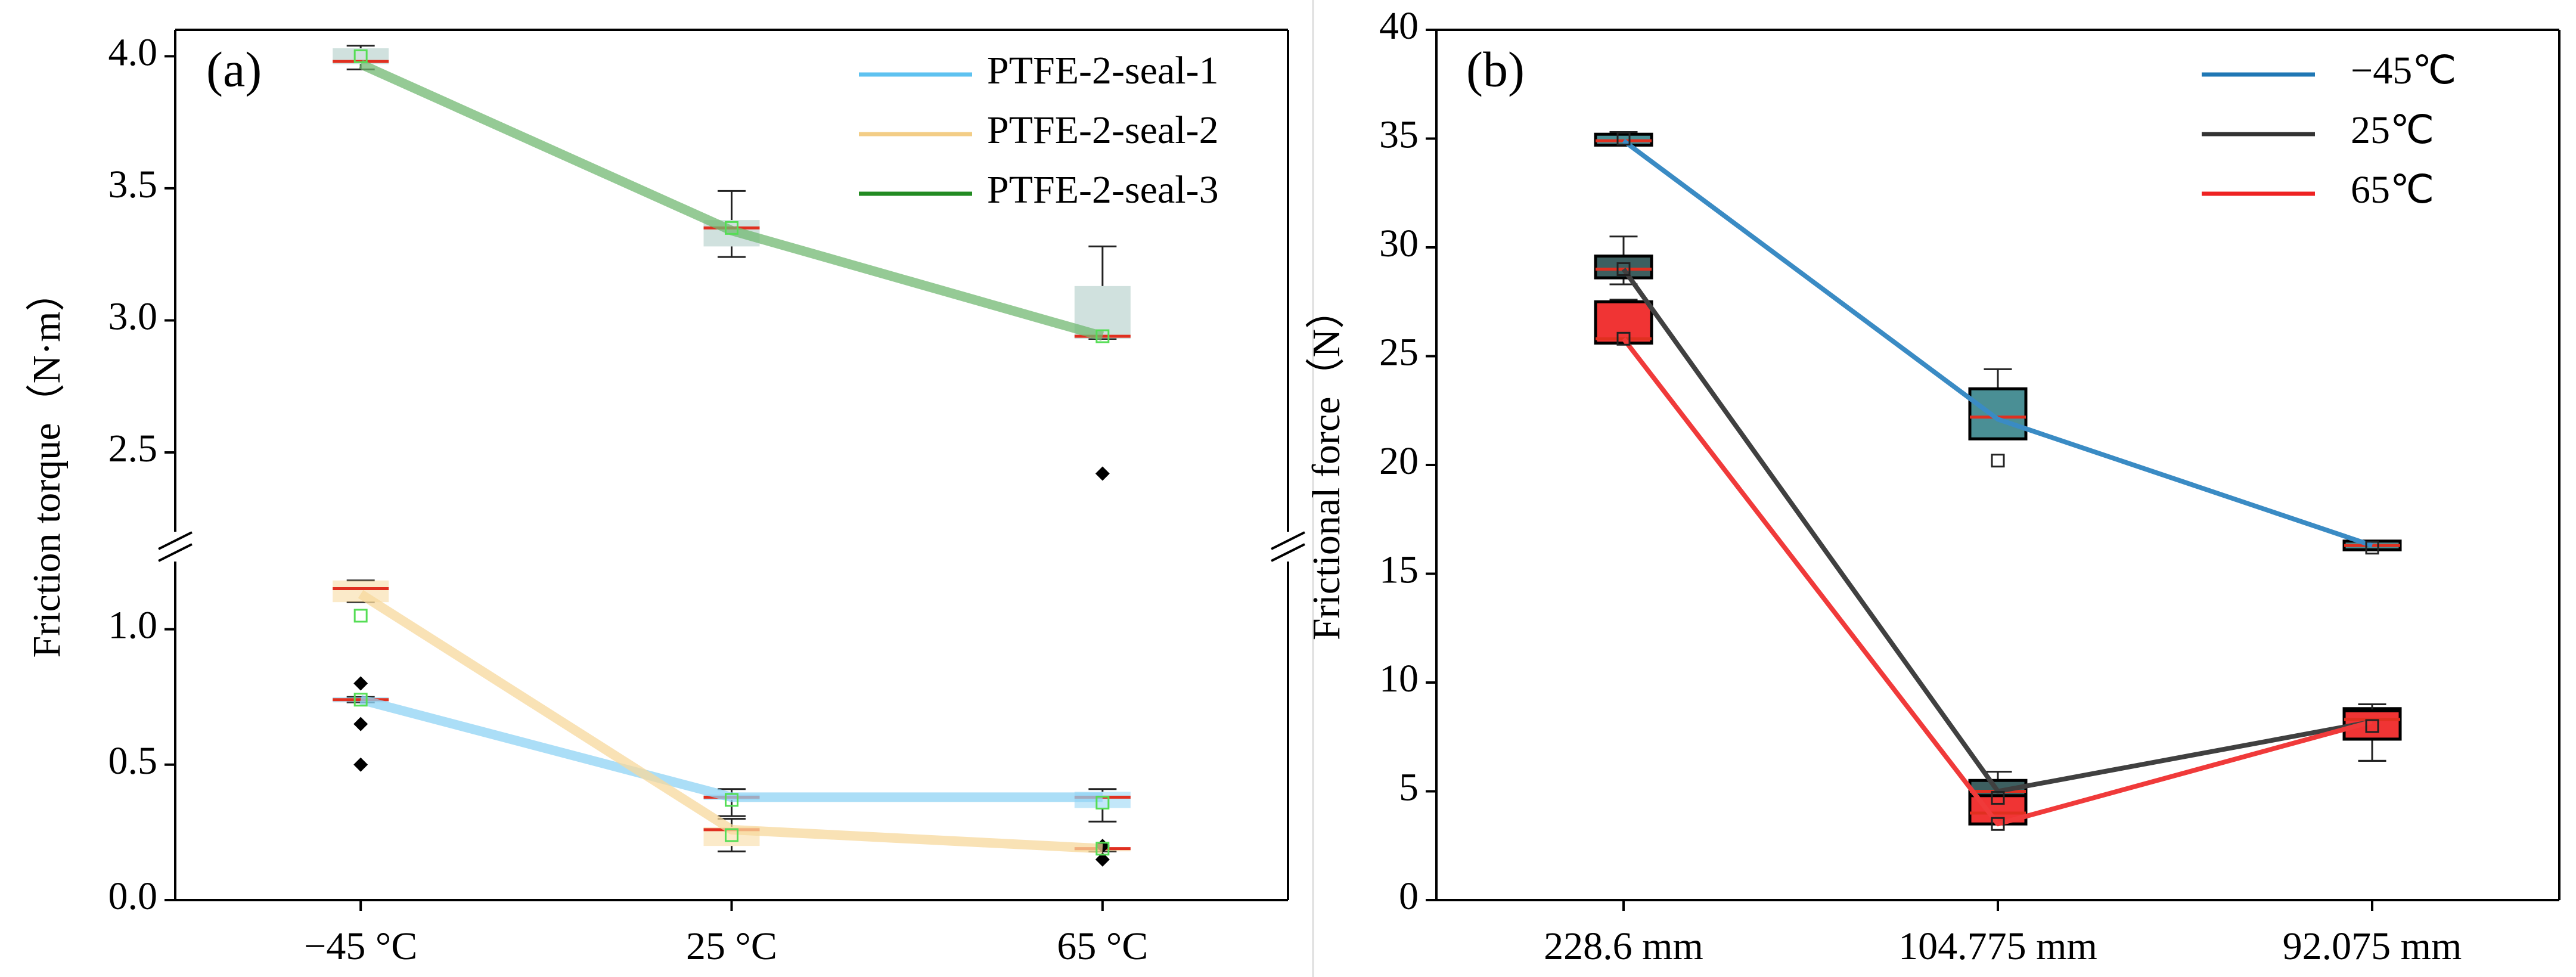 This screenshot has height=977, width=2576. I want to click on panel-label: (a), so click(234, 70).